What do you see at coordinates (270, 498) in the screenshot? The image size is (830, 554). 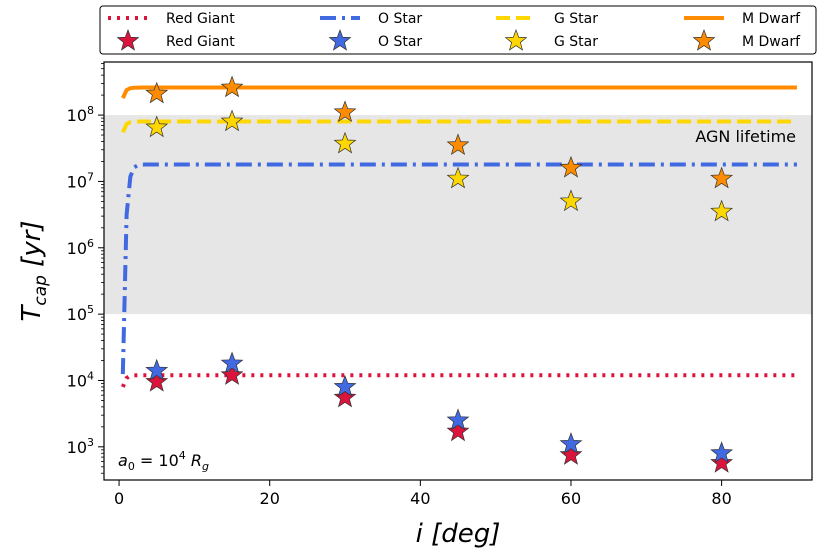 I see `x-tick-label: 20` at bounding box center [270, 498].